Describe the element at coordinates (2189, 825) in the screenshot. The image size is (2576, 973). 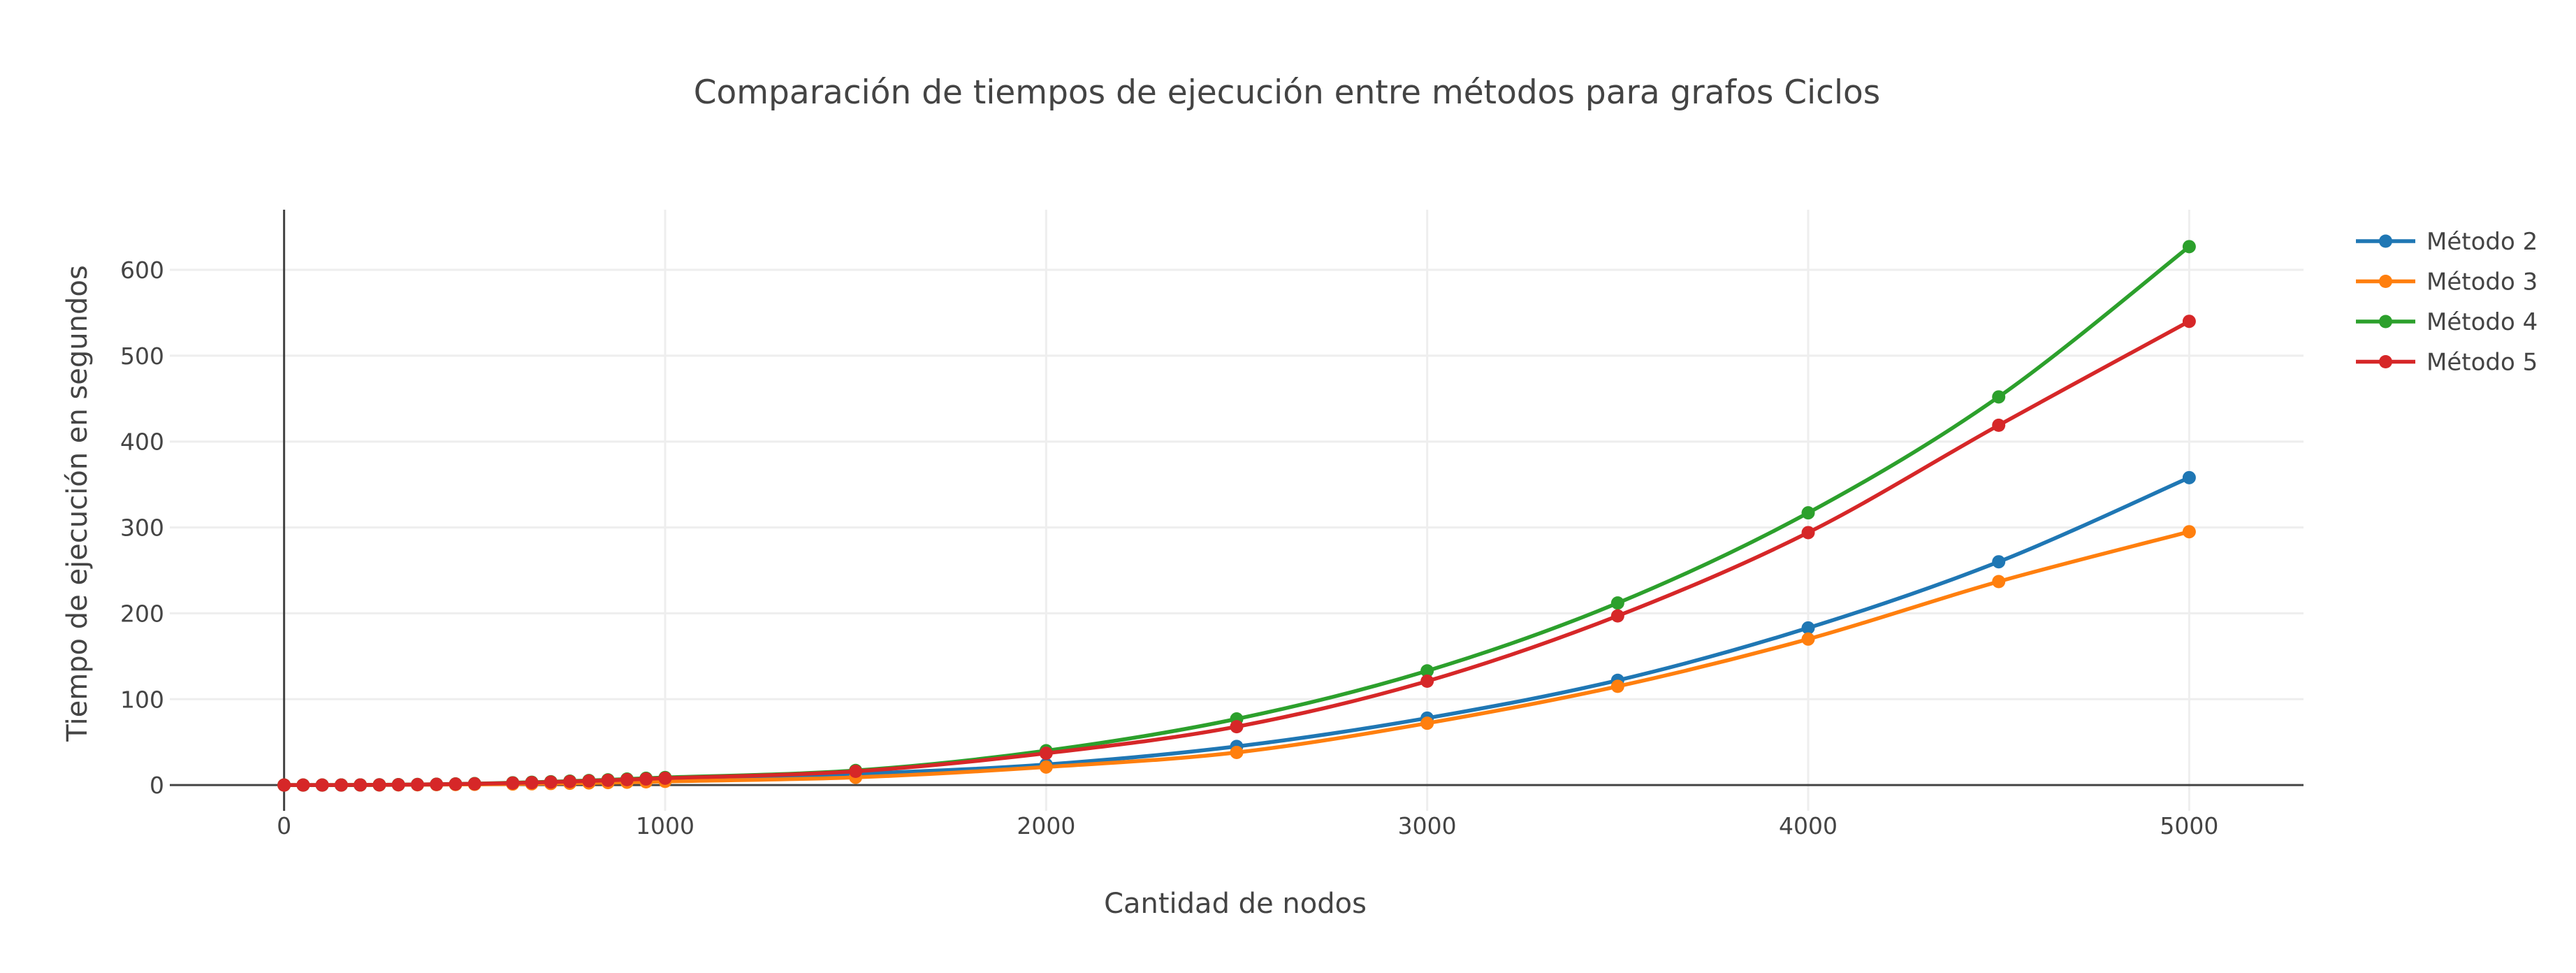
I see `x-tick-label: 5000` at that location.